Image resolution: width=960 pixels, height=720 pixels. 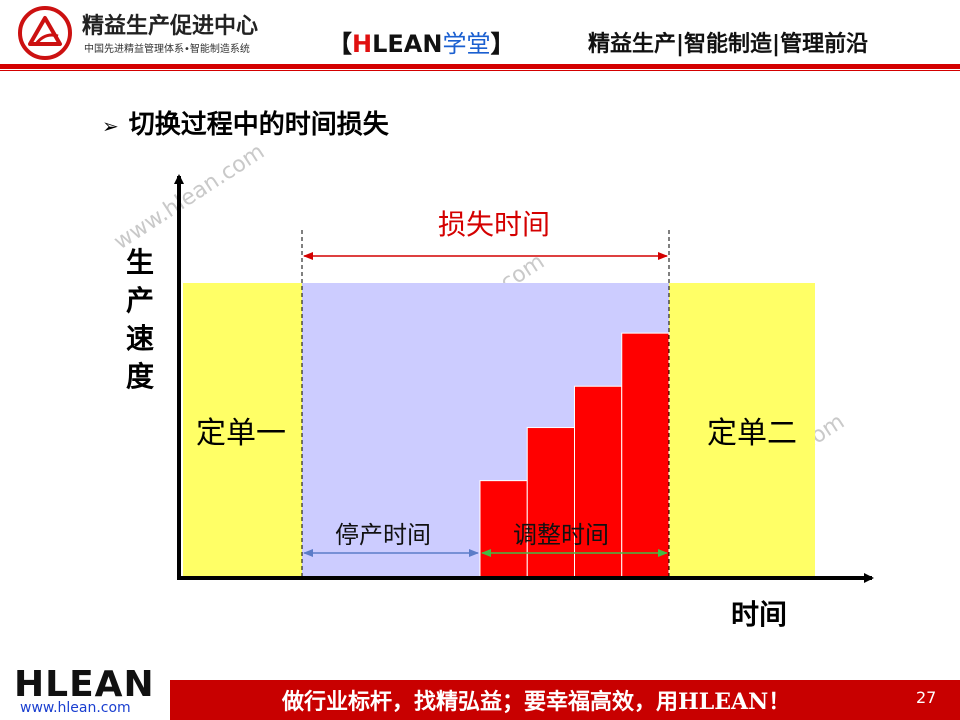 I want to click on brand-xuetang: 学堂, so click(x=466, y=44).